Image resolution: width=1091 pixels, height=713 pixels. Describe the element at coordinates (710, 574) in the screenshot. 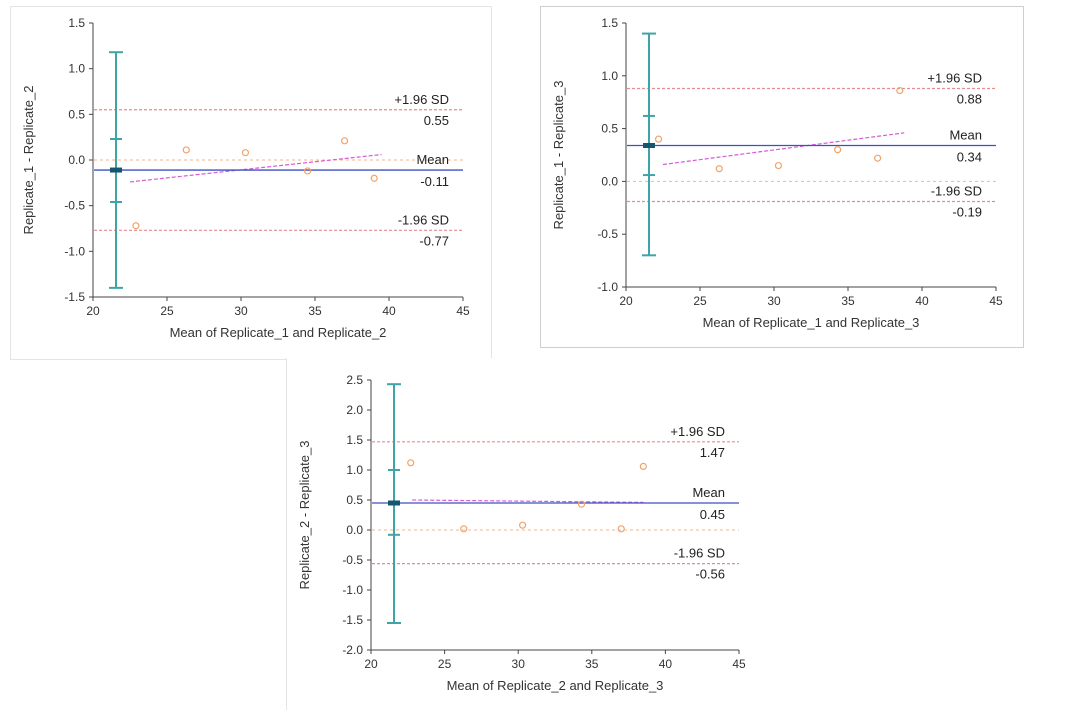

I see `lower-limit-value: -0.56` at that location.